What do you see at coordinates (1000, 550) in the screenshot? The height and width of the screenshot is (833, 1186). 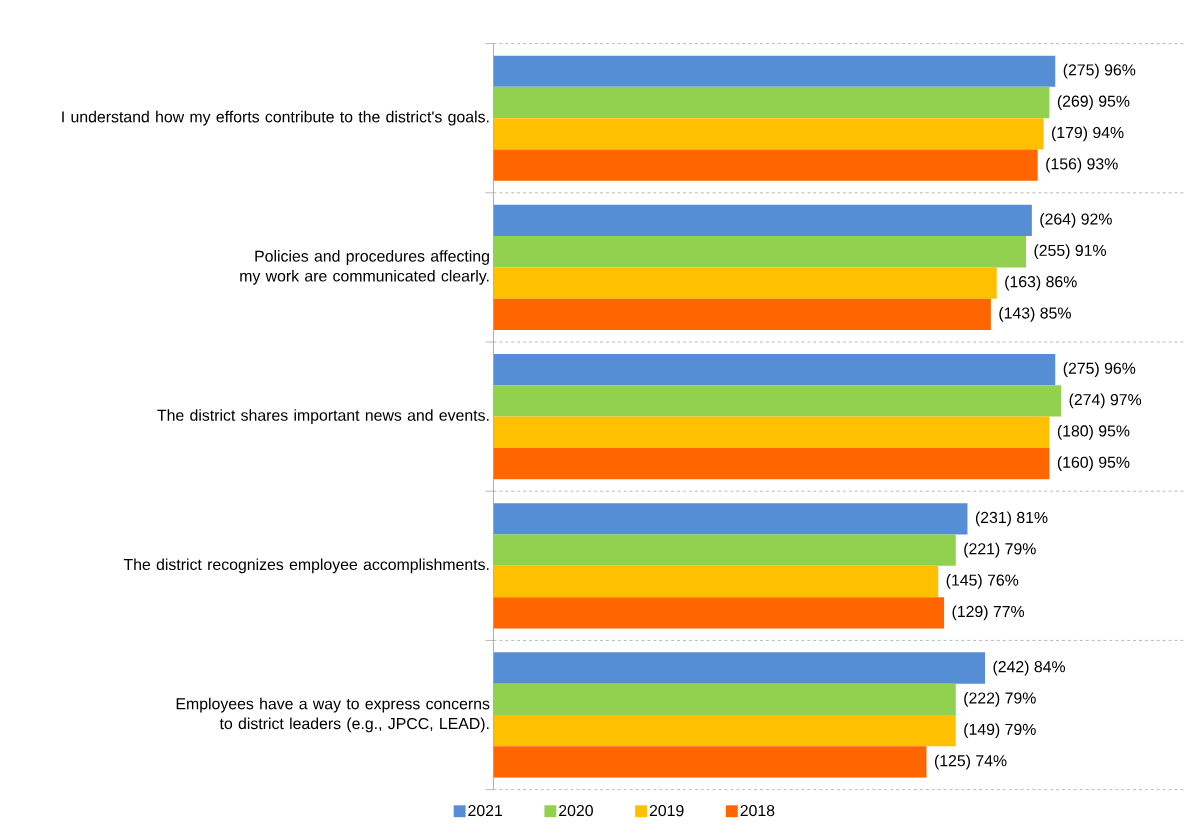 I see `data-label: (221) 79%` at bounding box center [1000, 550].